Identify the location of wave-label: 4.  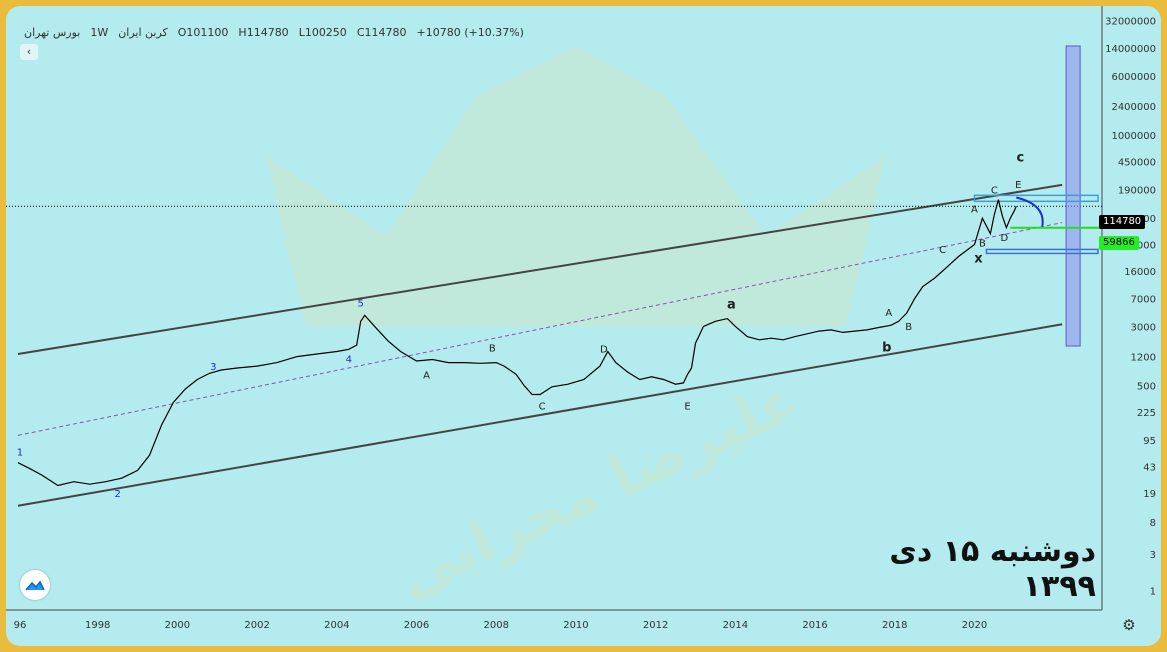
(349, 360).